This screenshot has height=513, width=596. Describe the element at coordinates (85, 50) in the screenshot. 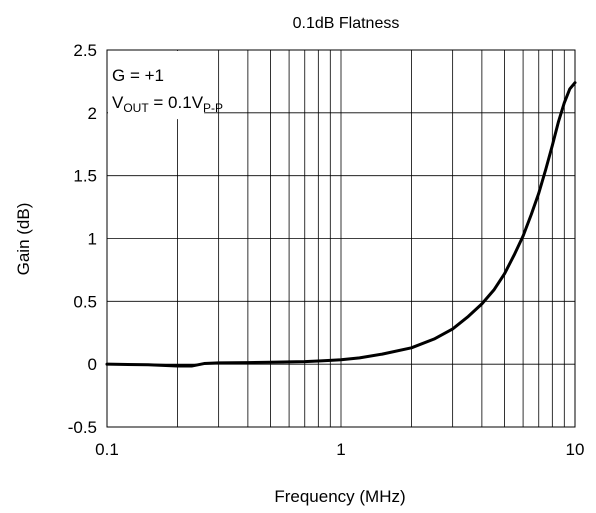

I see `y-tick-label: 2.5` at that location.